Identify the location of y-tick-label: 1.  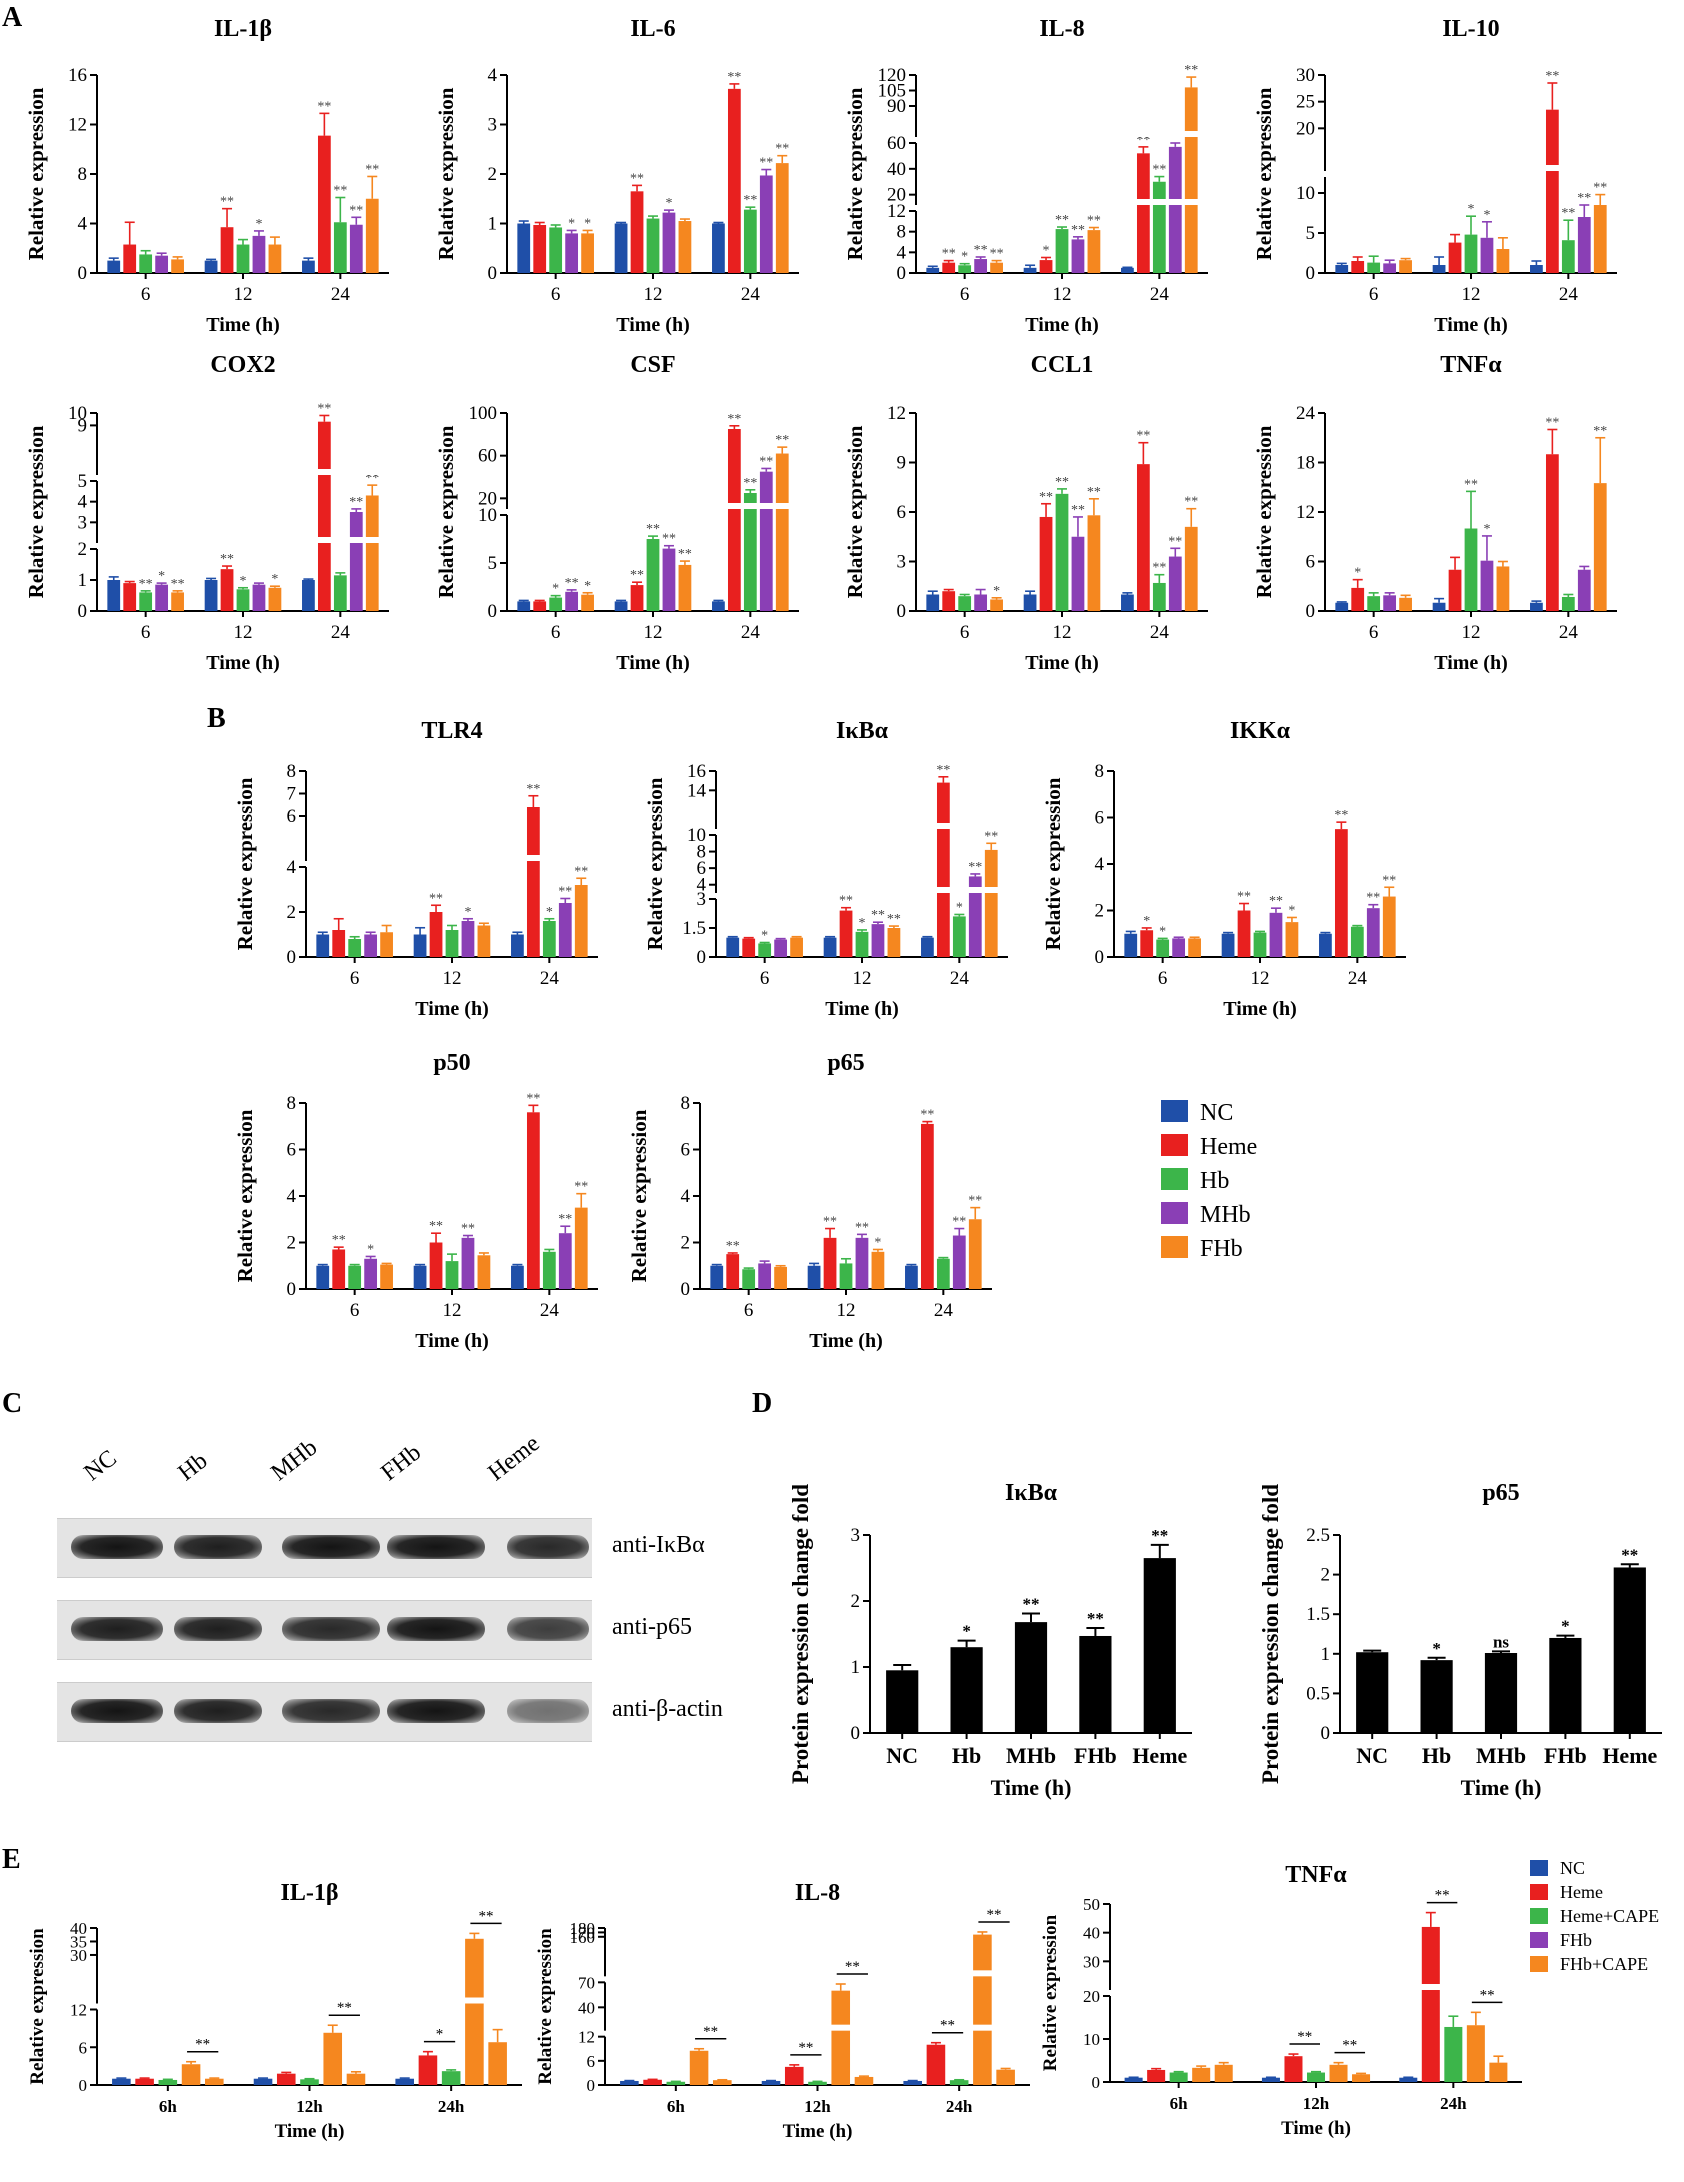
(856, 1667).